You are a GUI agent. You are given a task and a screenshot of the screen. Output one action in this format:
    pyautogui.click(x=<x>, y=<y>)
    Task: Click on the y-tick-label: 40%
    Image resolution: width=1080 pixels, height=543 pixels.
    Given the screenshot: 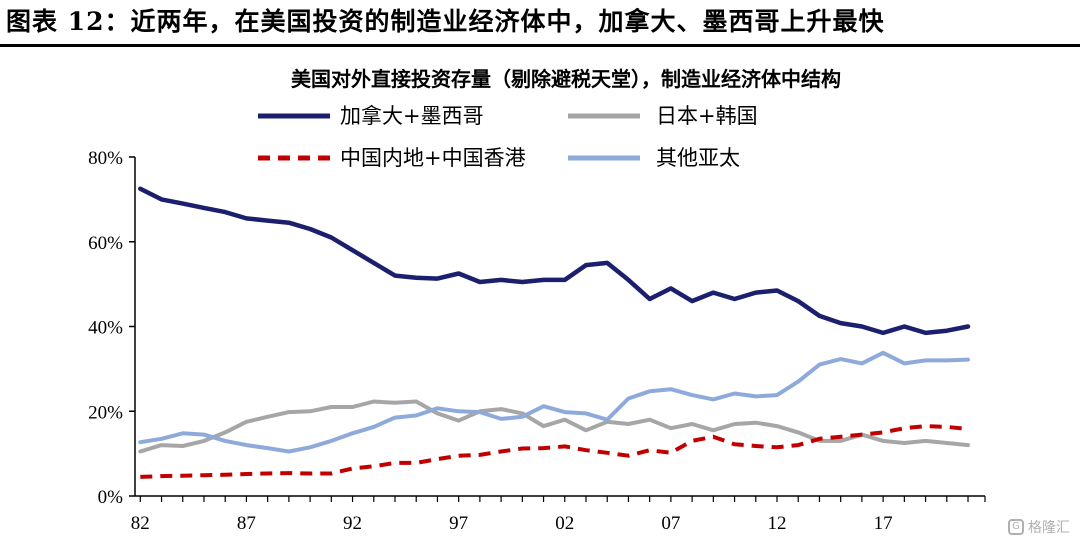 What is the action you would take?
    pyautogui.click(x=105, y=328)
    